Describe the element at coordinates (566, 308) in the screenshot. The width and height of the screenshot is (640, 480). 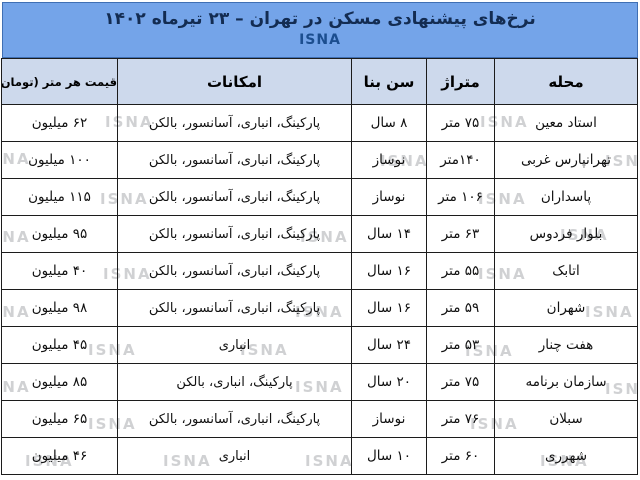
I see `cell-neighborhood: شهران` at that location.